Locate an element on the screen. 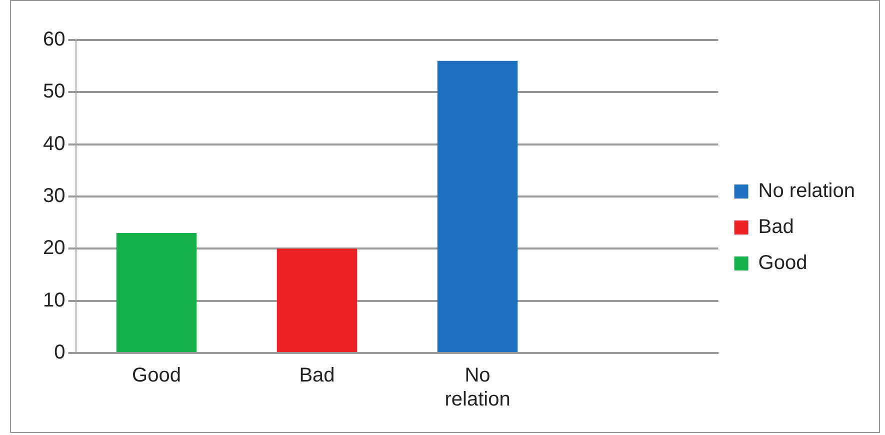 This screenshot has width=885, height=435. y-tick-label: 30 is located at coordinates (54, 196).